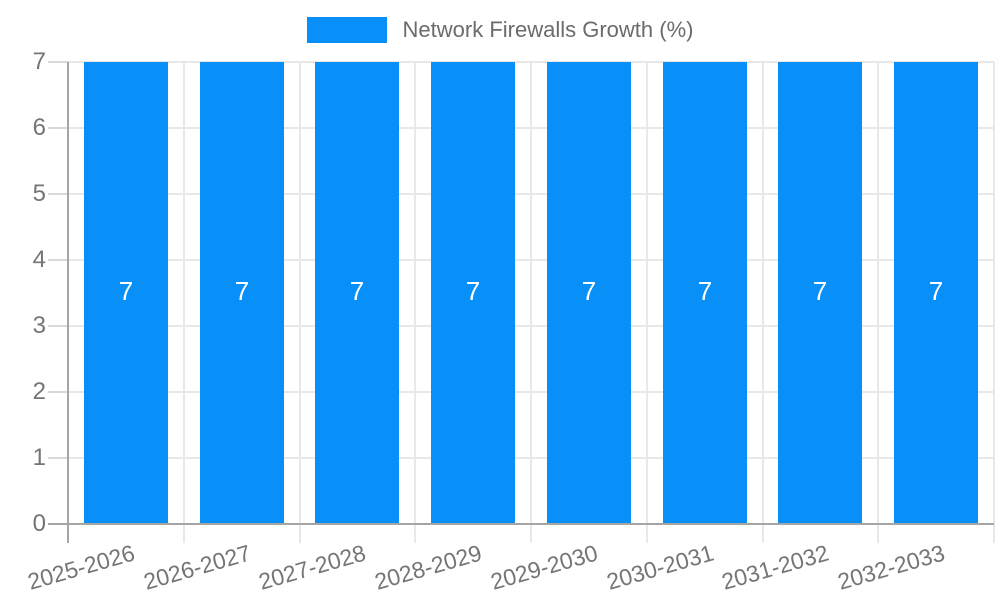 The width and height of the screenshot is (1000, 600). What do you see at coordinates (68, 302) in the screenshot?
I see `y-axis-line` at bounding box center [68, 302].